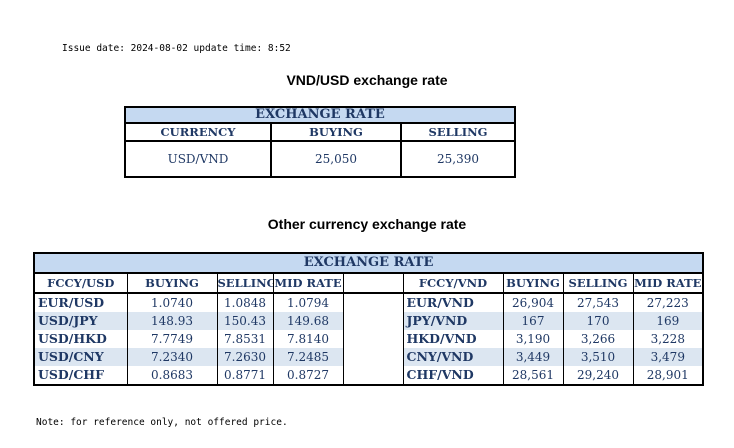 The width and height of the screenshot is (734, 448). Describe the element at coordinates (308, 302) in the screenshot. I see `cell: 1.0794` at that location.